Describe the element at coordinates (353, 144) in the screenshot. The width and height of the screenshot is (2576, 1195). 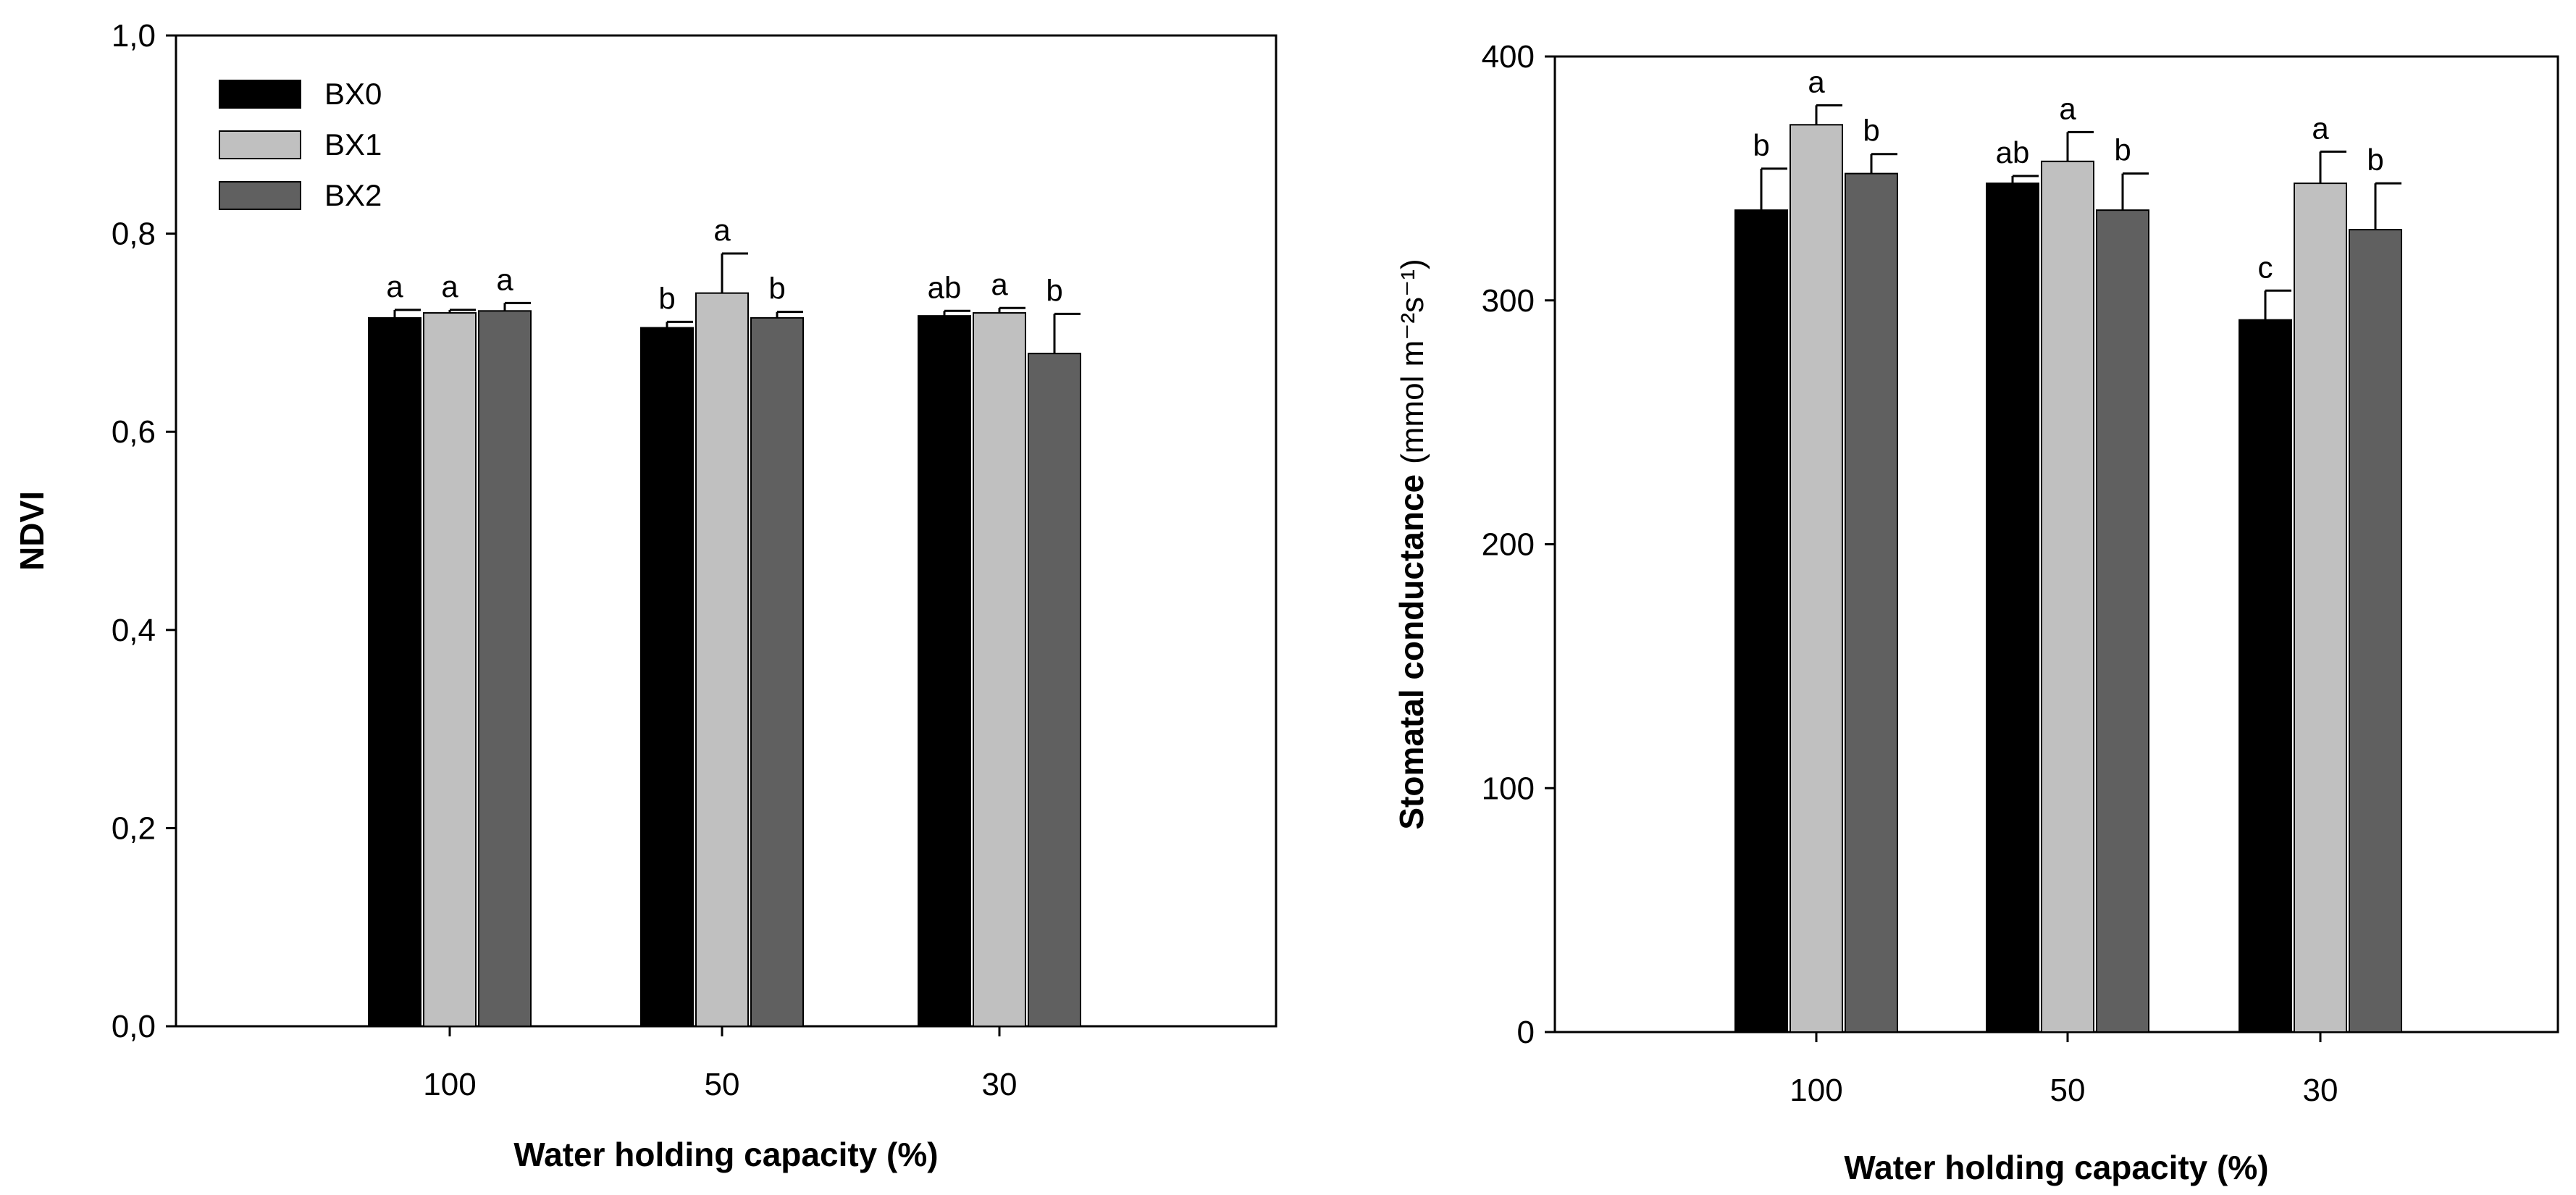
I see `legend-label-bx1: BX1` at that location.